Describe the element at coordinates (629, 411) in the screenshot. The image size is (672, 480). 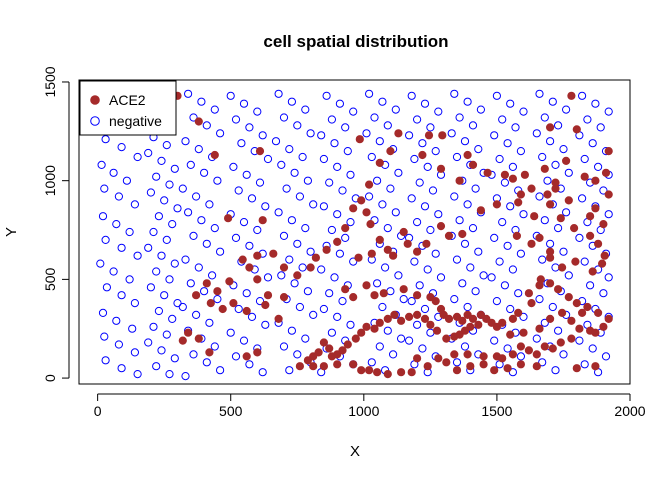
I see `x-tick-label: 2000` at that location.